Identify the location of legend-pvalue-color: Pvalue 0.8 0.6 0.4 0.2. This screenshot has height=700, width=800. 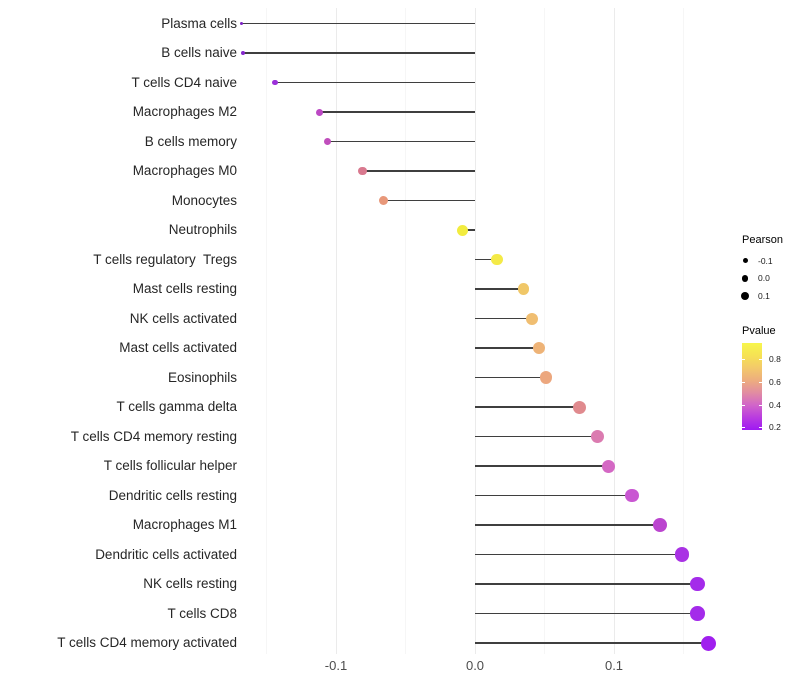
(768, 378).